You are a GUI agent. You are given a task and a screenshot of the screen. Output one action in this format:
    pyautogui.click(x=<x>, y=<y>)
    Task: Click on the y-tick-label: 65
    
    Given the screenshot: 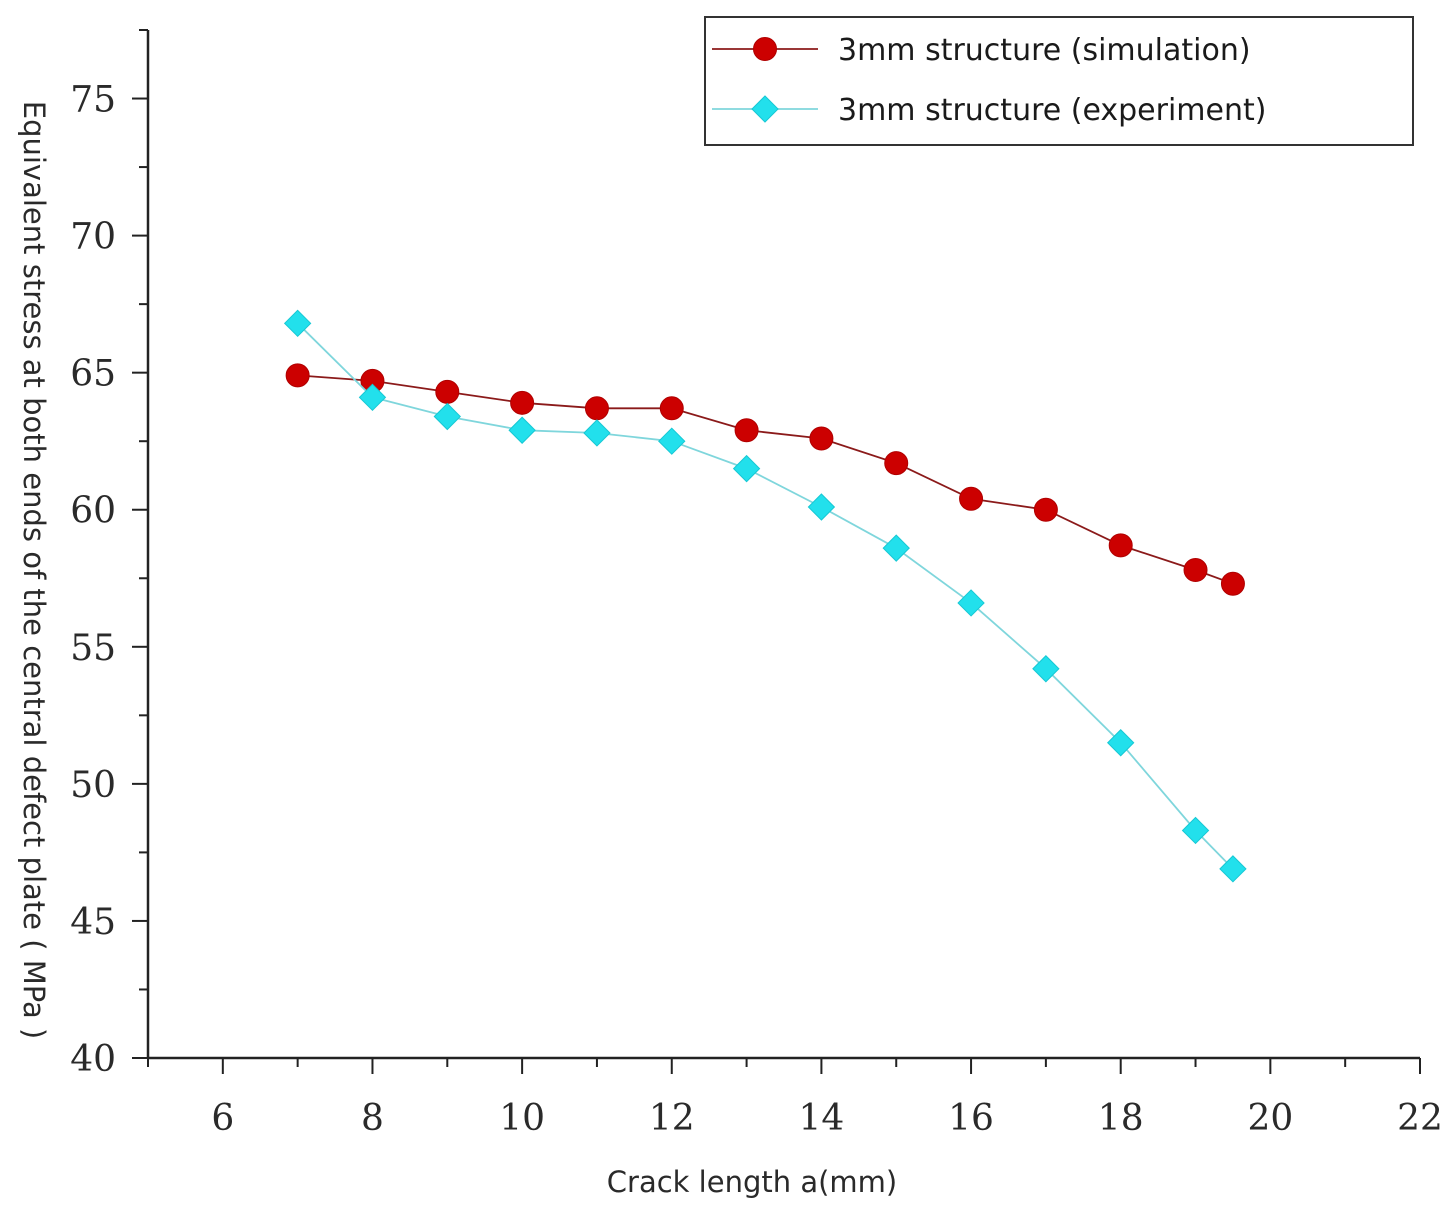 What is the action you would take?
    pyautogui.click(x=93, y=374)
    